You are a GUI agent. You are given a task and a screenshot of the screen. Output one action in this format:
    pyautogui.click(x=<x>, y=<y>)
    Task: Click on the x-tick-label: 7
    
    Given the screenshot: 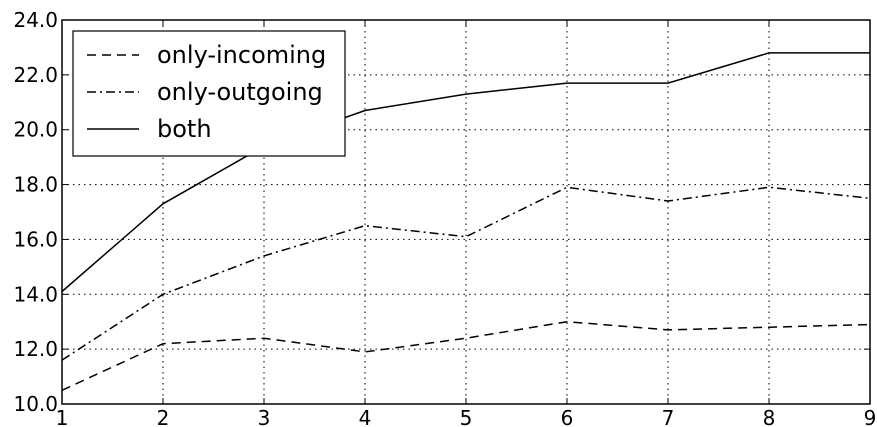 What is the action you would take?
    pyautogui.click(x=668, y=416)
    